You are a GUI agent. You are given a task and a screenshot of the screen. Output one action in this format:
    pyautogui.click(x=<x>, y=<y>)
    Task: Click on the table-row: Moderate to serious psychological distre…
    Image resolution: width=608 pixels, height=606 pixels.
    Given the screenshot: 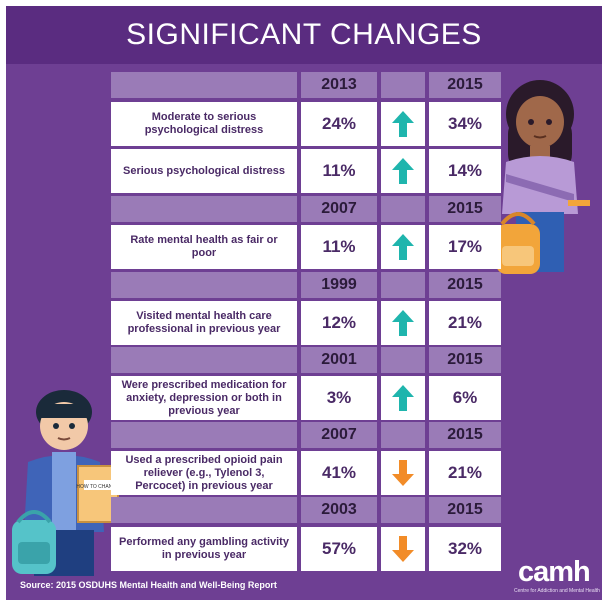 What is the action you would take?
    pyautogui.click(x=306, y=124)
    